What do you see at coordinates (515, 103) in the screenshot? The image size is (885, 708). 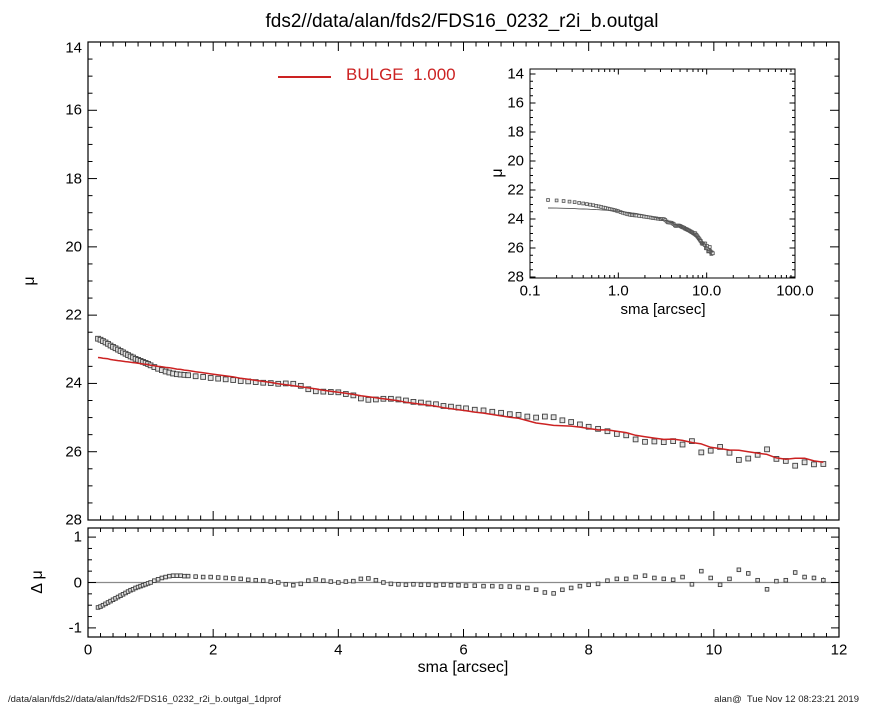 I see `inset-y-tick-label: 16` at bounding box center [515, 103].